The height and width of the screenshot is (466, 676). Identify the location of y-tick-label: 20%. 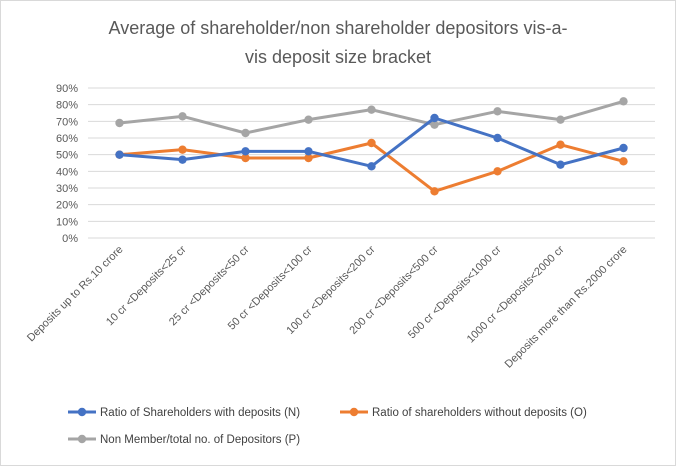
(67, 206).